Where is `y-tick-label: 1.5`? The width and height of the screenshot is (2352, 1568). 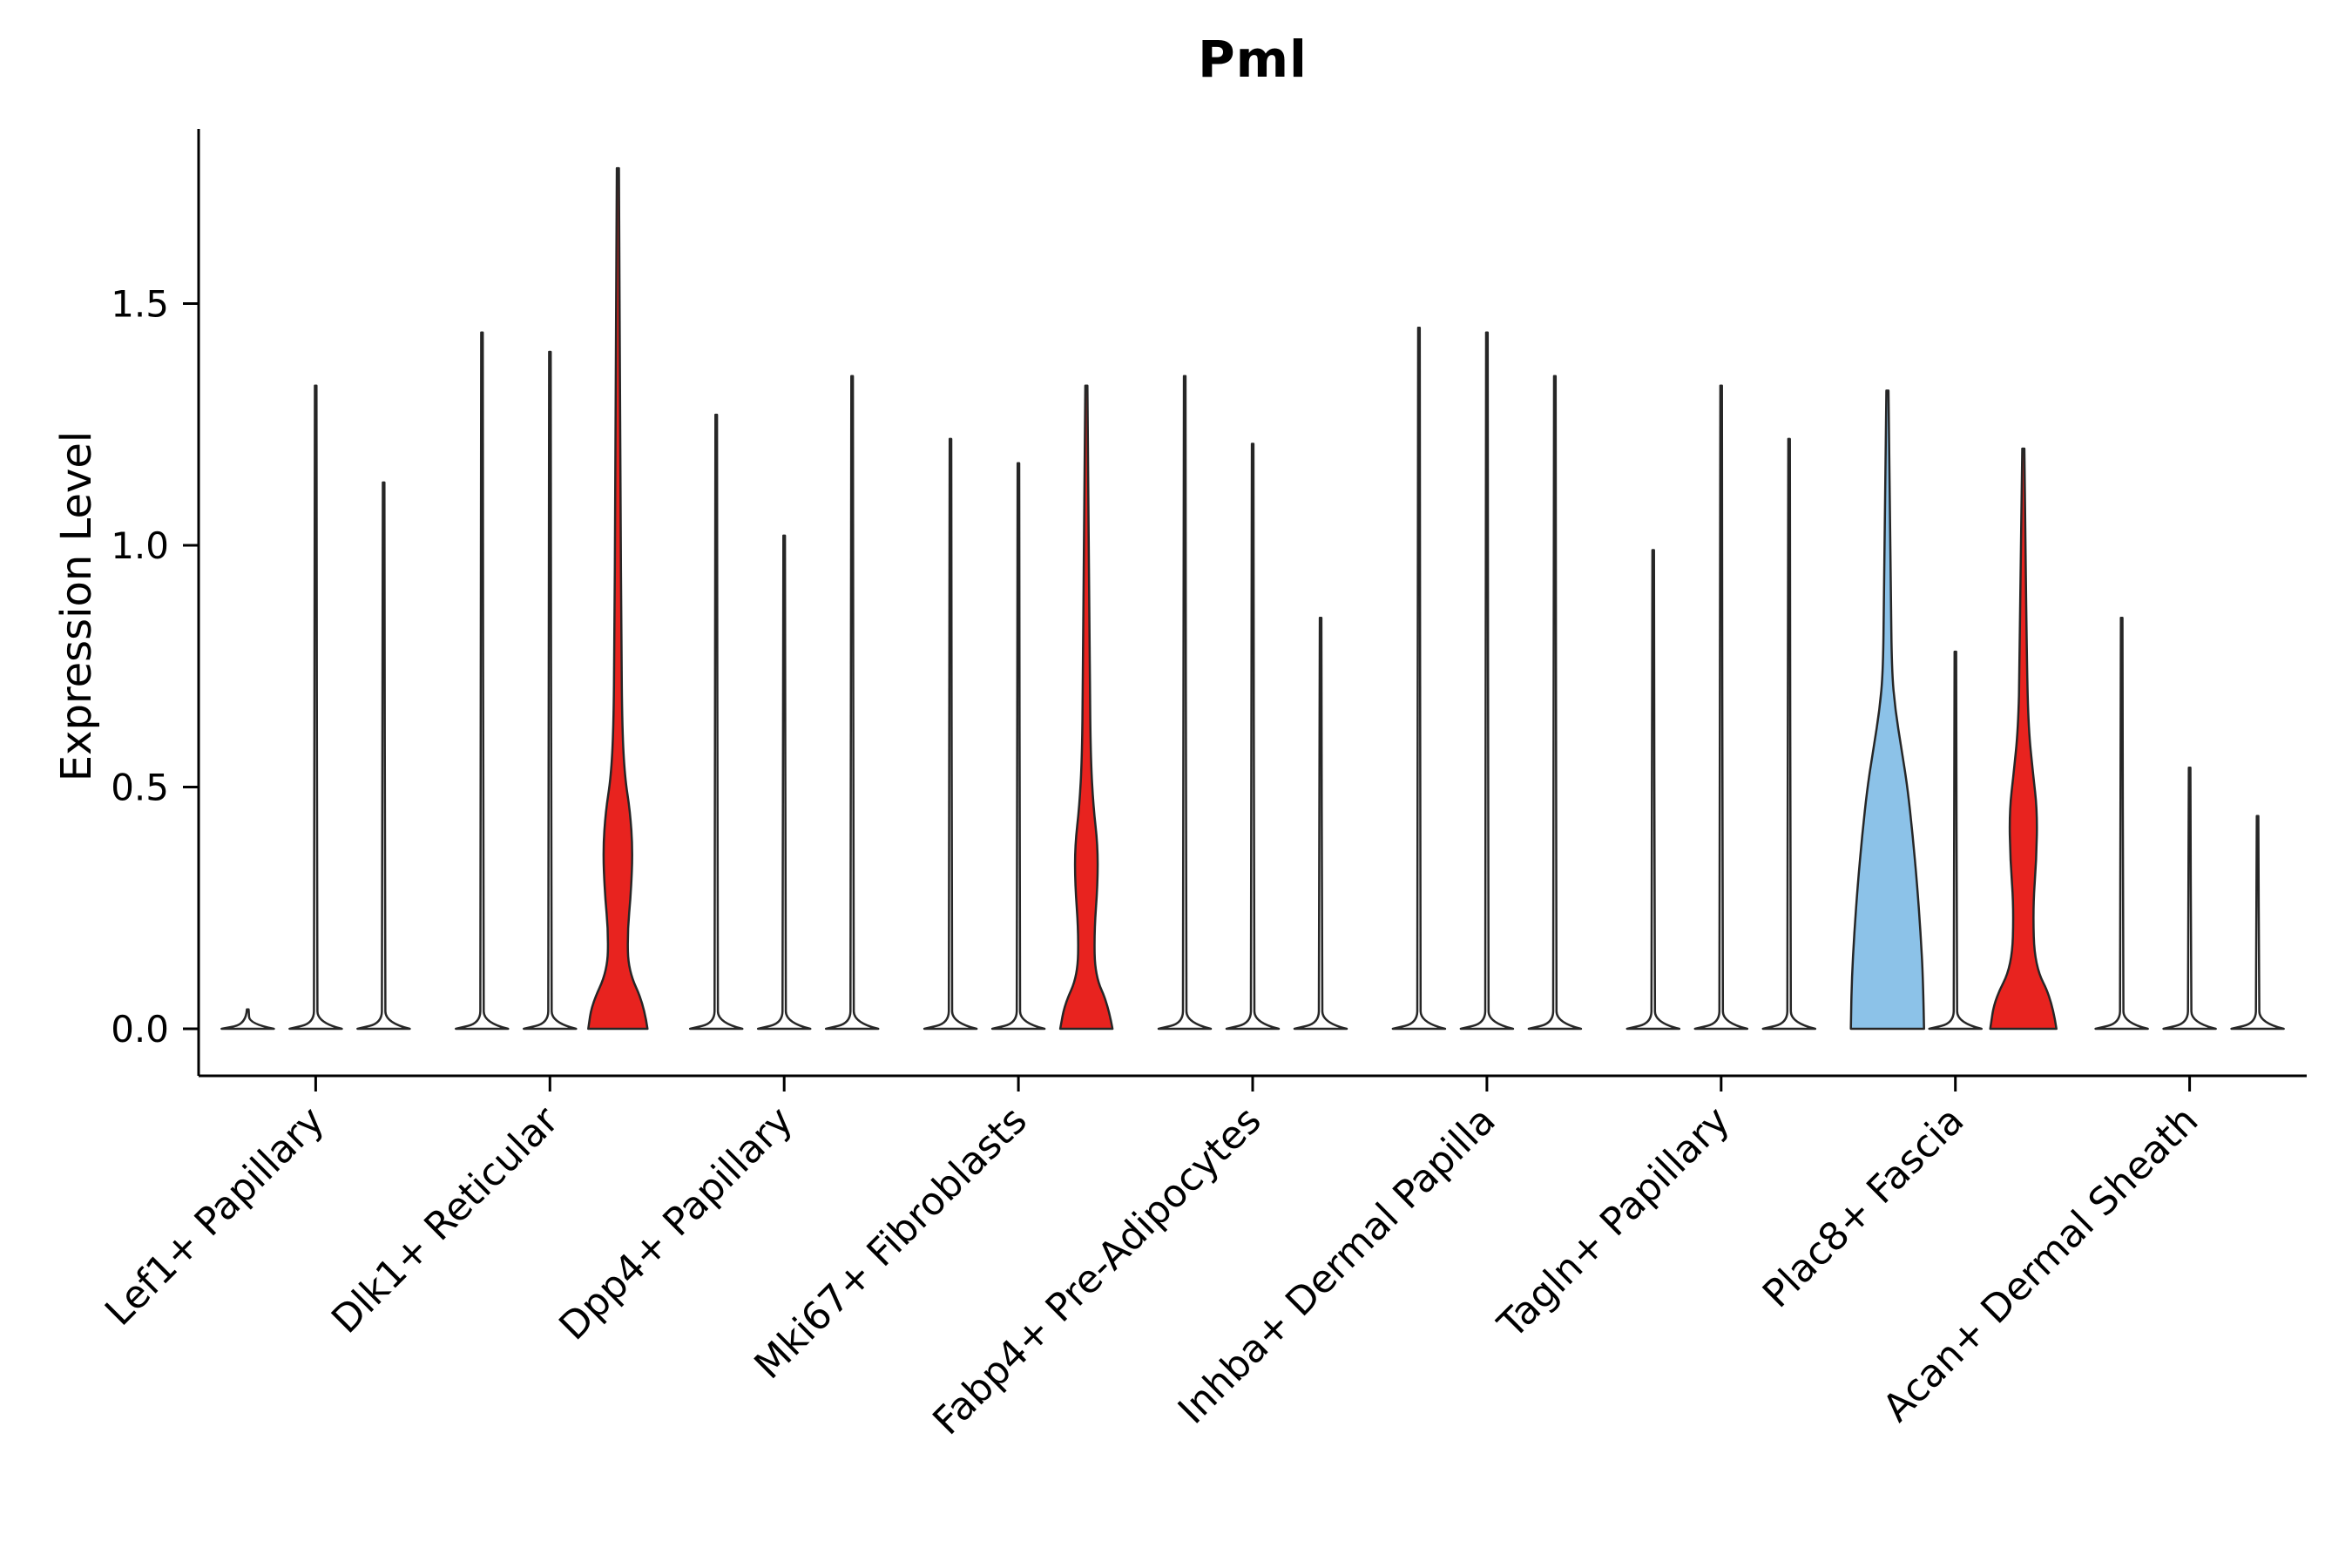
y-tick-label: 1.5 is located at coordinates (140, 304).